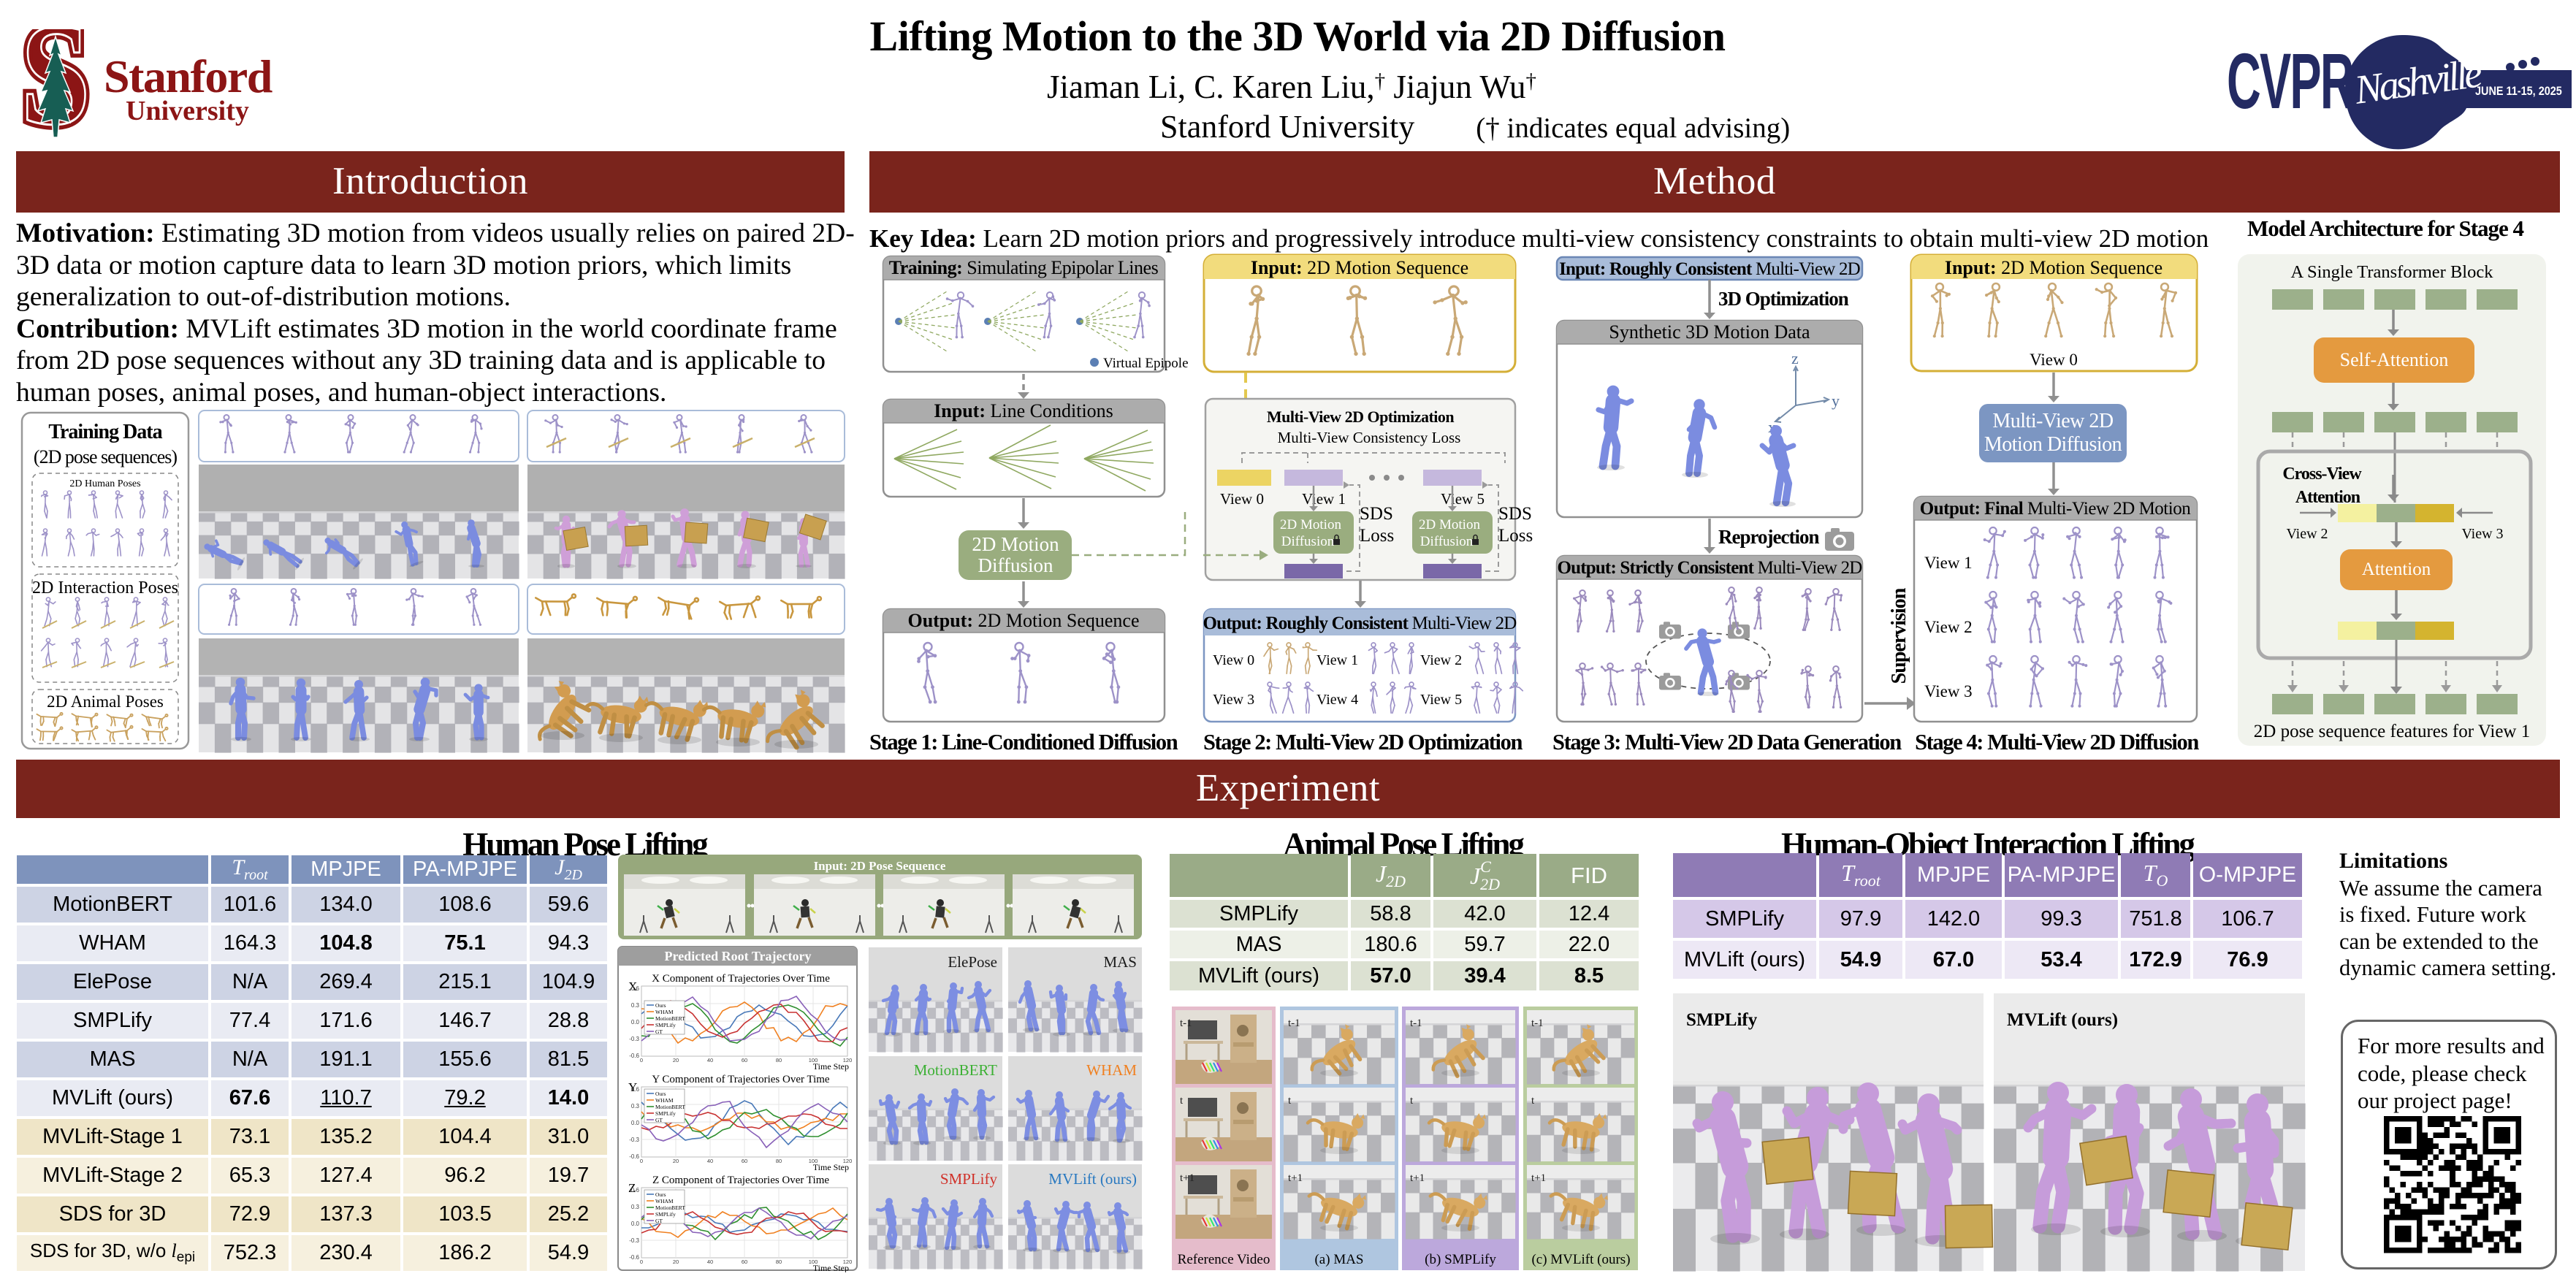 The image size is (2576, 1287). Describe the element at coordinates (632, 1188) in the screenshot. I see `svg-text: Z` at that location.